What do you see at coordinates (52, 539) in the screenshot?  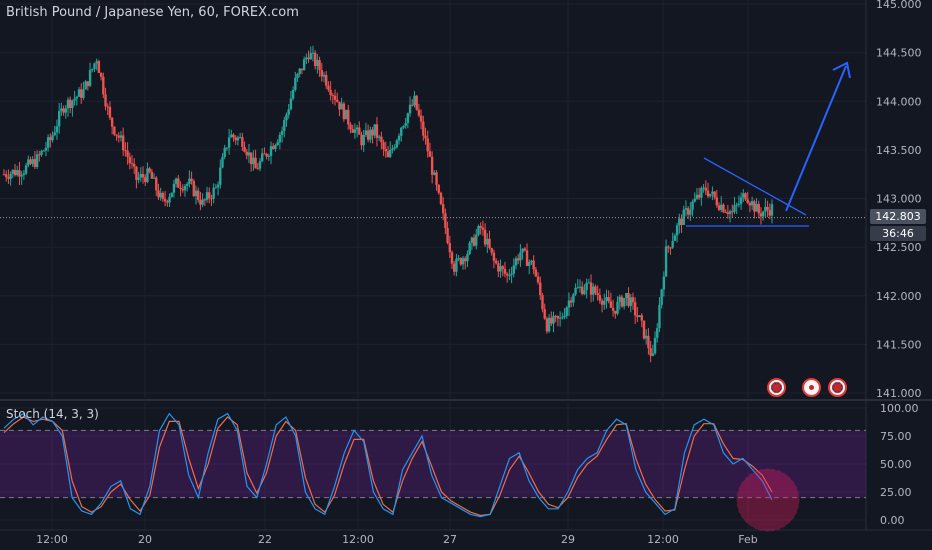 I see `time-tick-label: 12:00` at bounding box center [52, 539].